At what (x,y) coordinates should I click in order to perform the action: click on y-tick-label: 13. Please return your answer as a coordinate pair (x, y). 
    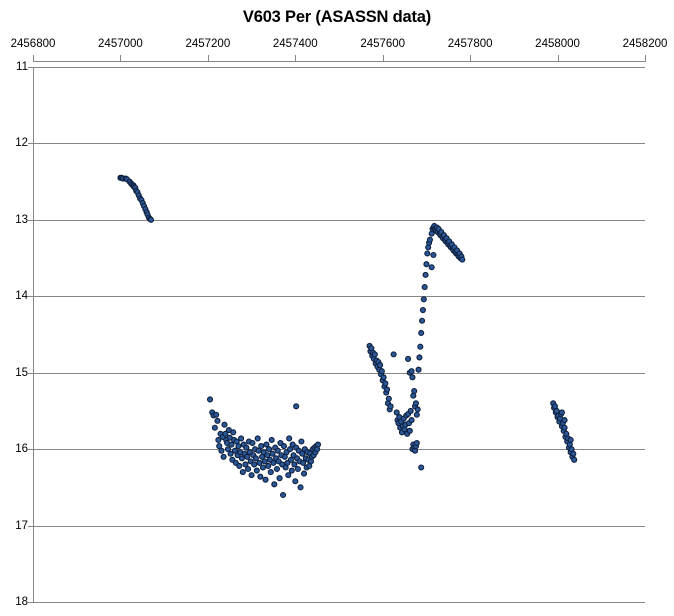
    Looking at the image, I should click on (21, 219).